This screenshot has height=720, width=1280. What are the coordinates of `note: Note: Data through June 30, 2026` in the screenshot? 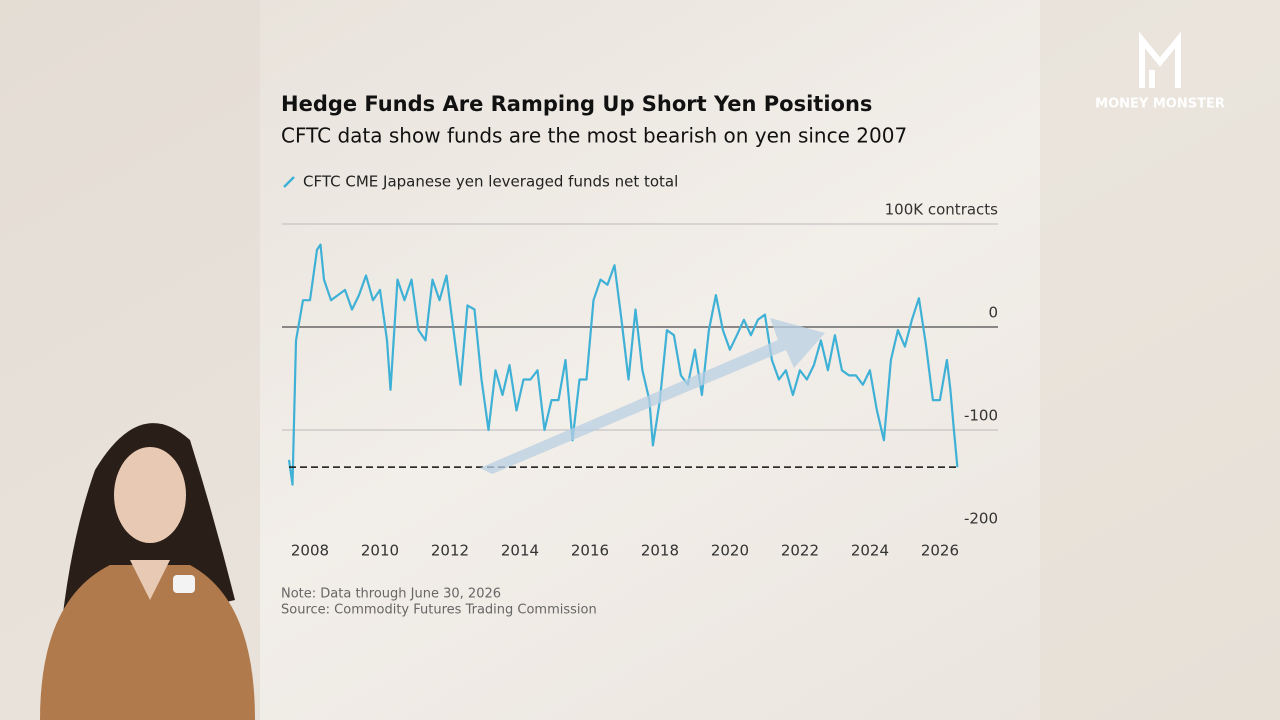 It's located at (391, 594).